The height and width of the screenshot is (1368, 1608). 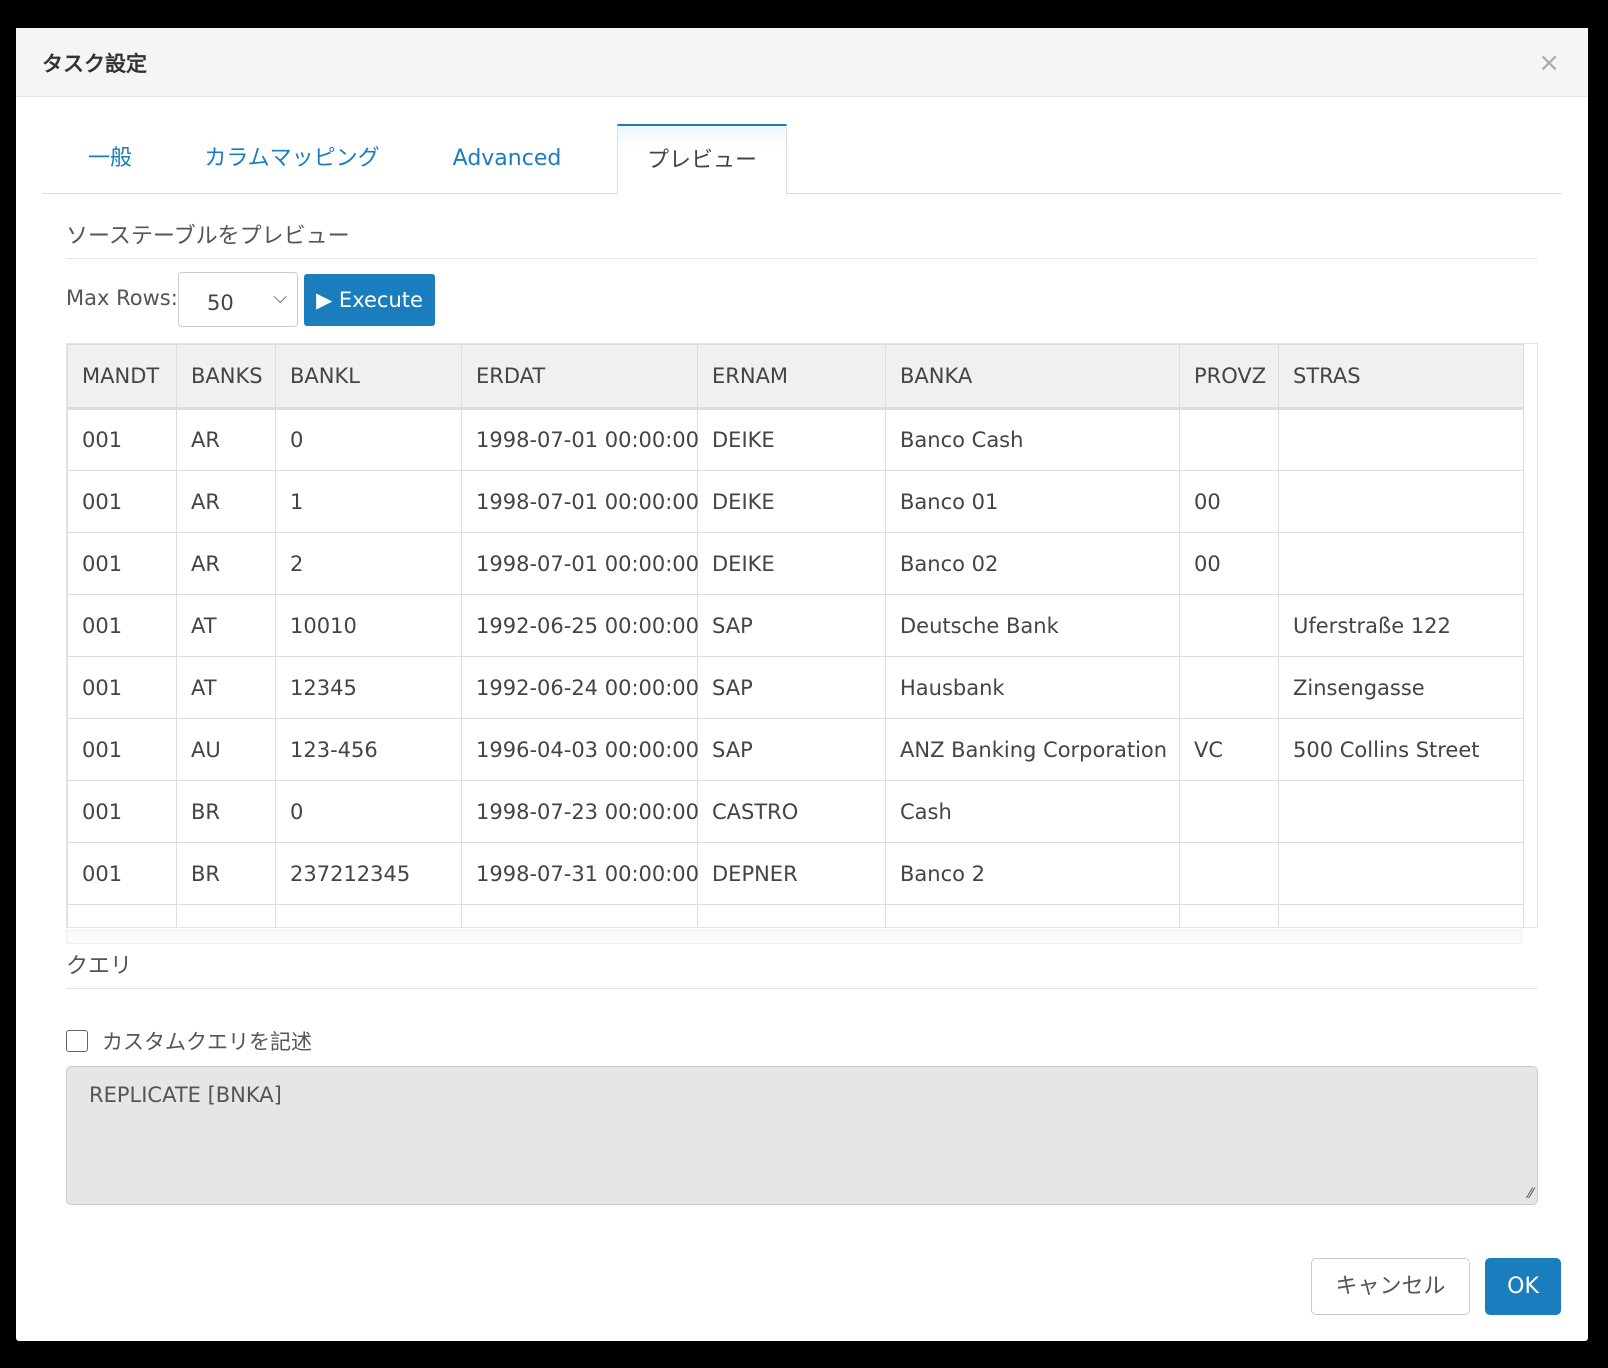 I want to click on tab-bar: 一般 カラムマッピング Advanced プレビュー, so click(x=802, y=159).